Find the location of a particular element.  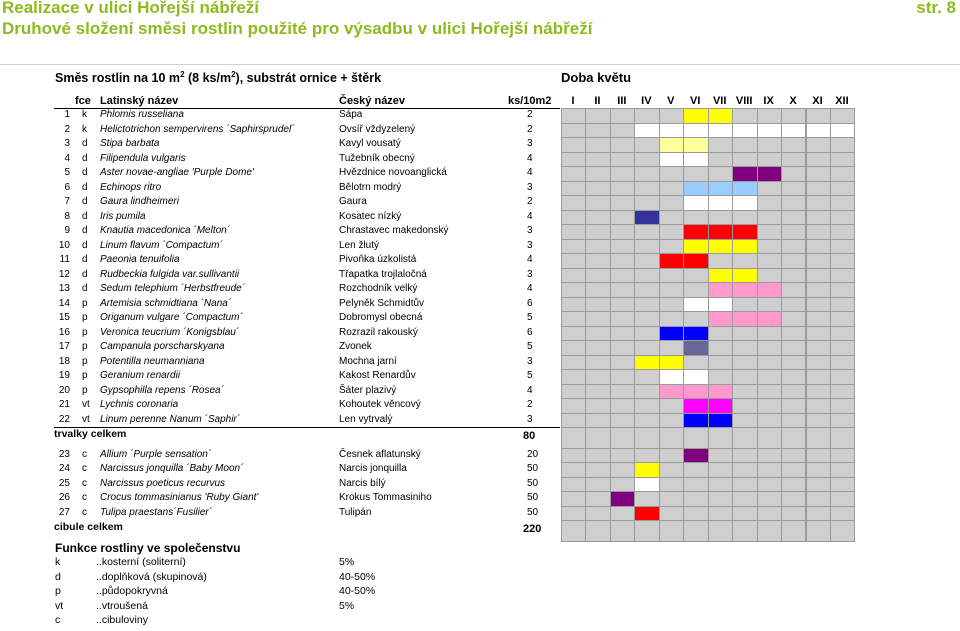

table-row: 4 d Filipendula vulgaris Tužebník obecný 4 is located at coordinates (480, 159).